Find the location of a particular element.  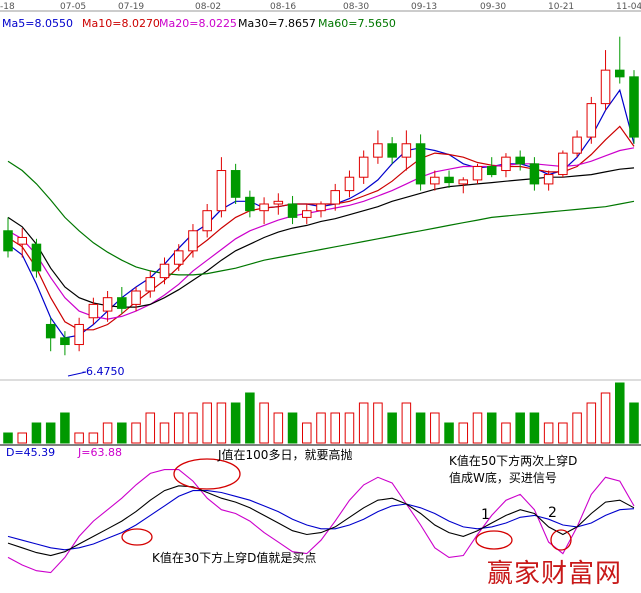

date-tick: 11-04 is located at coordinates (628, 7).